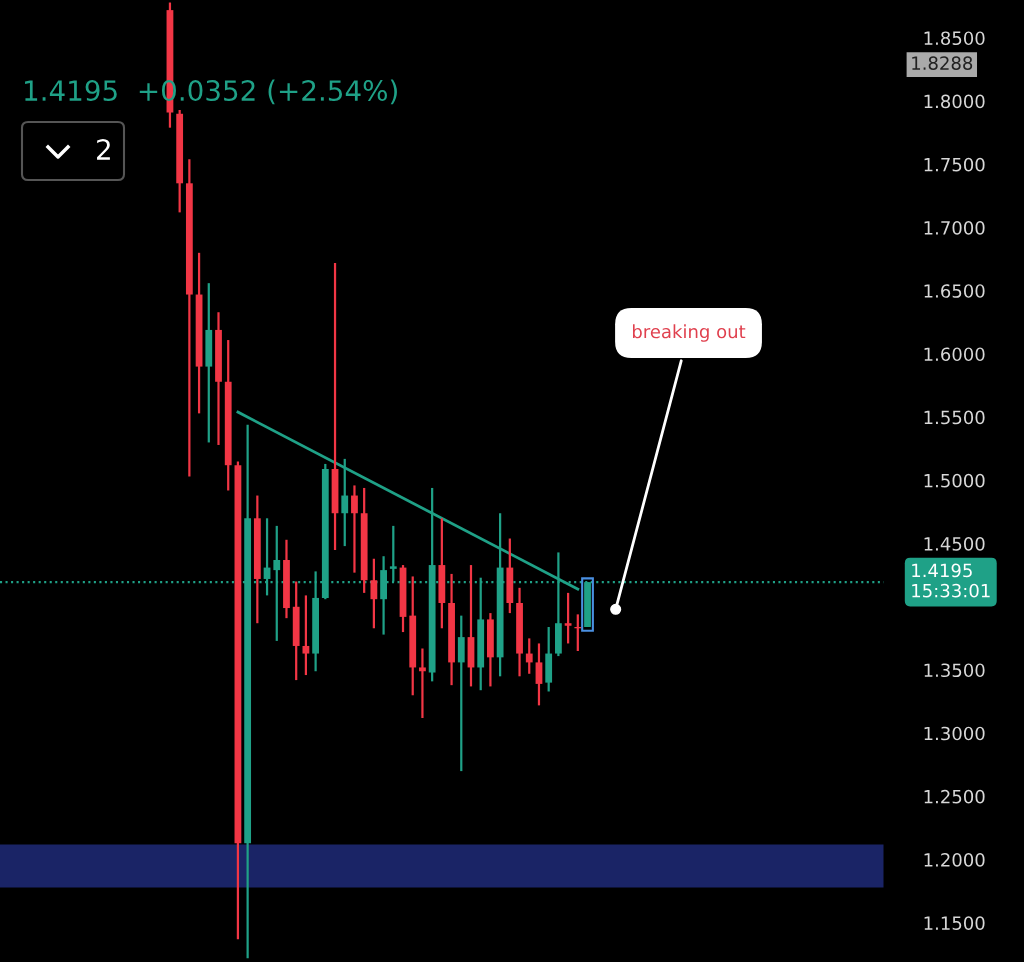 This screenshot has height=962, width=1024. What do you see at coordinates (954, 164) in the screenshot?
I see `y-tick-label: 1.7500` at bounding box center [954, 164].